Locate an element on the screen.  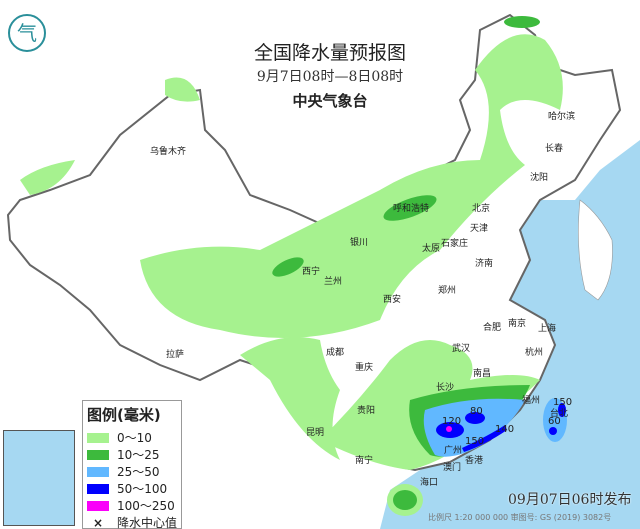
rain-center-values: 120 80 140 150 150 60 is located at coordinates (507, 422).